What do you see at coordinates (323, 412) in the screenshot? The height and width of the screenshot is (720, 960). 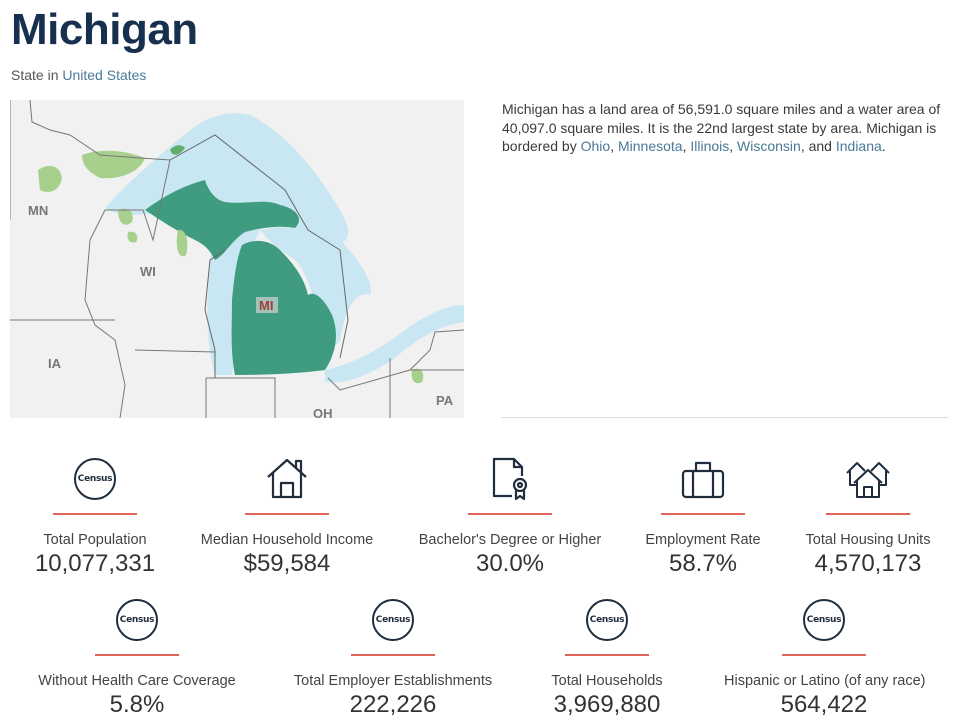 I see `map-label-oh: OH` at bounding box center [323, 412].